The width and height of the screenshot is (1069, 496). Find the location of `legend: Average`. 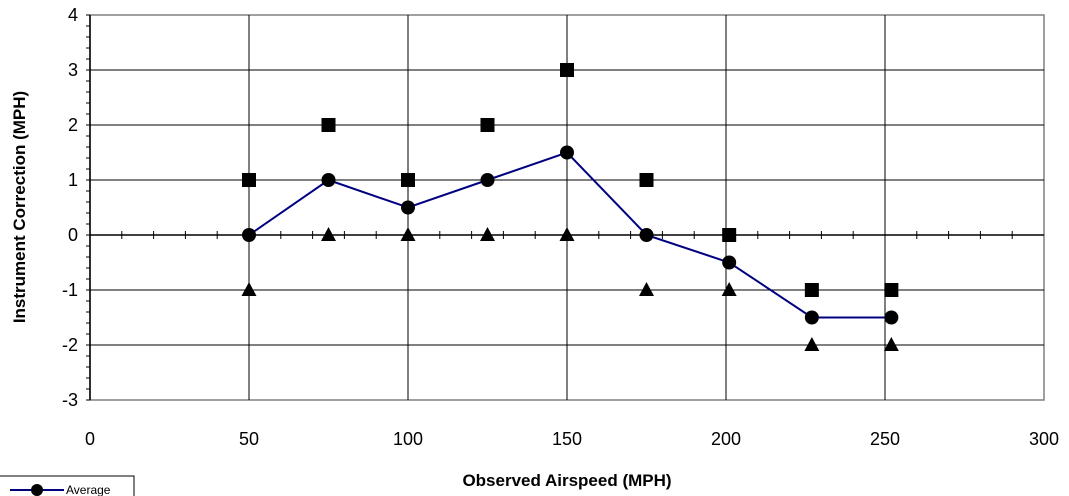

legend: Average is located at coordinates (67, 485).